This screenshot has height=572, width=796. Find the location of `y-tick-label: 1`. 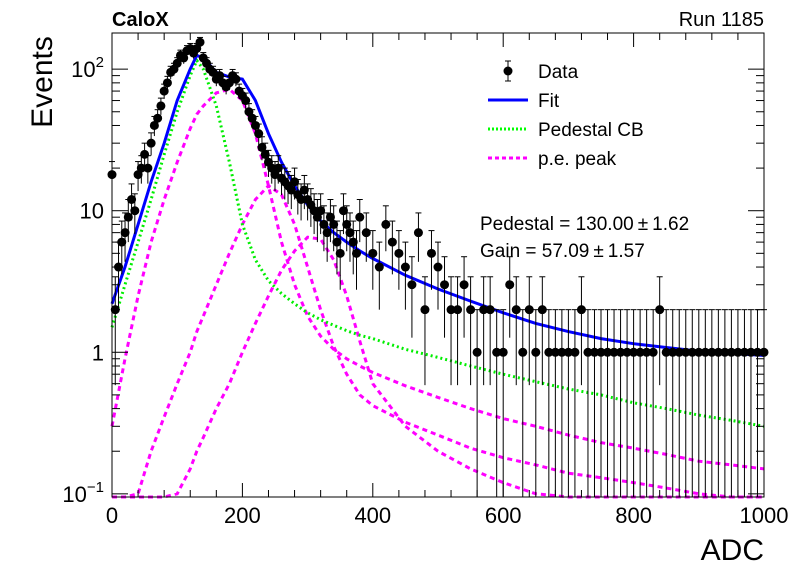

y-tick-label: 1 is located at coordinates (98, 352).